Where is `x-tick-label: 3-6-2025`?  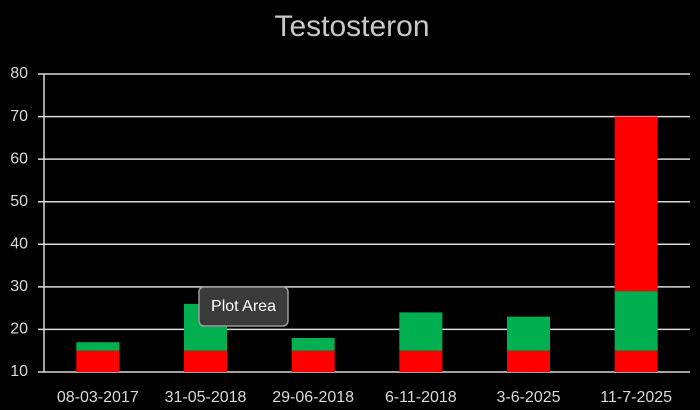
x-tick-label: 3-6-2025 is located at coordinates (528, 397).